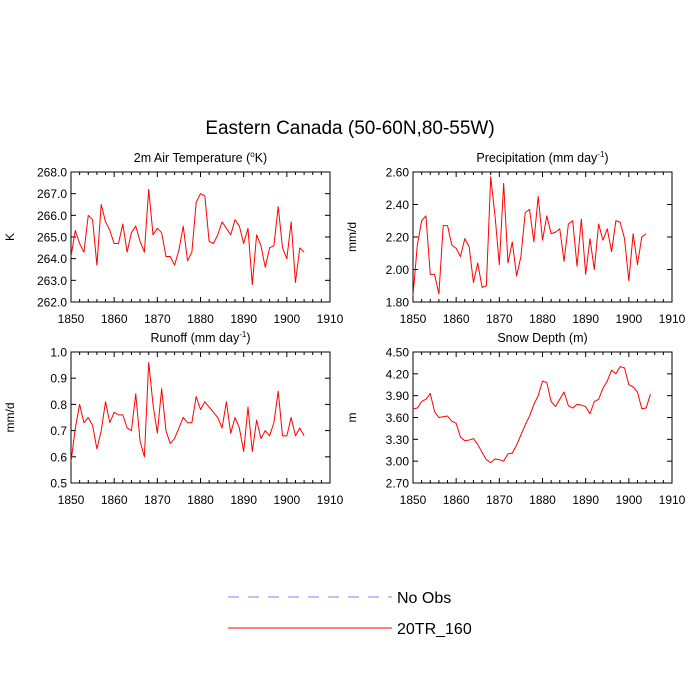 The width and height of the screenshot is (700, 700). Describe the element at coordinates (261, 158) in the screenshot. I see `panel-title-tail: K)` at that location.